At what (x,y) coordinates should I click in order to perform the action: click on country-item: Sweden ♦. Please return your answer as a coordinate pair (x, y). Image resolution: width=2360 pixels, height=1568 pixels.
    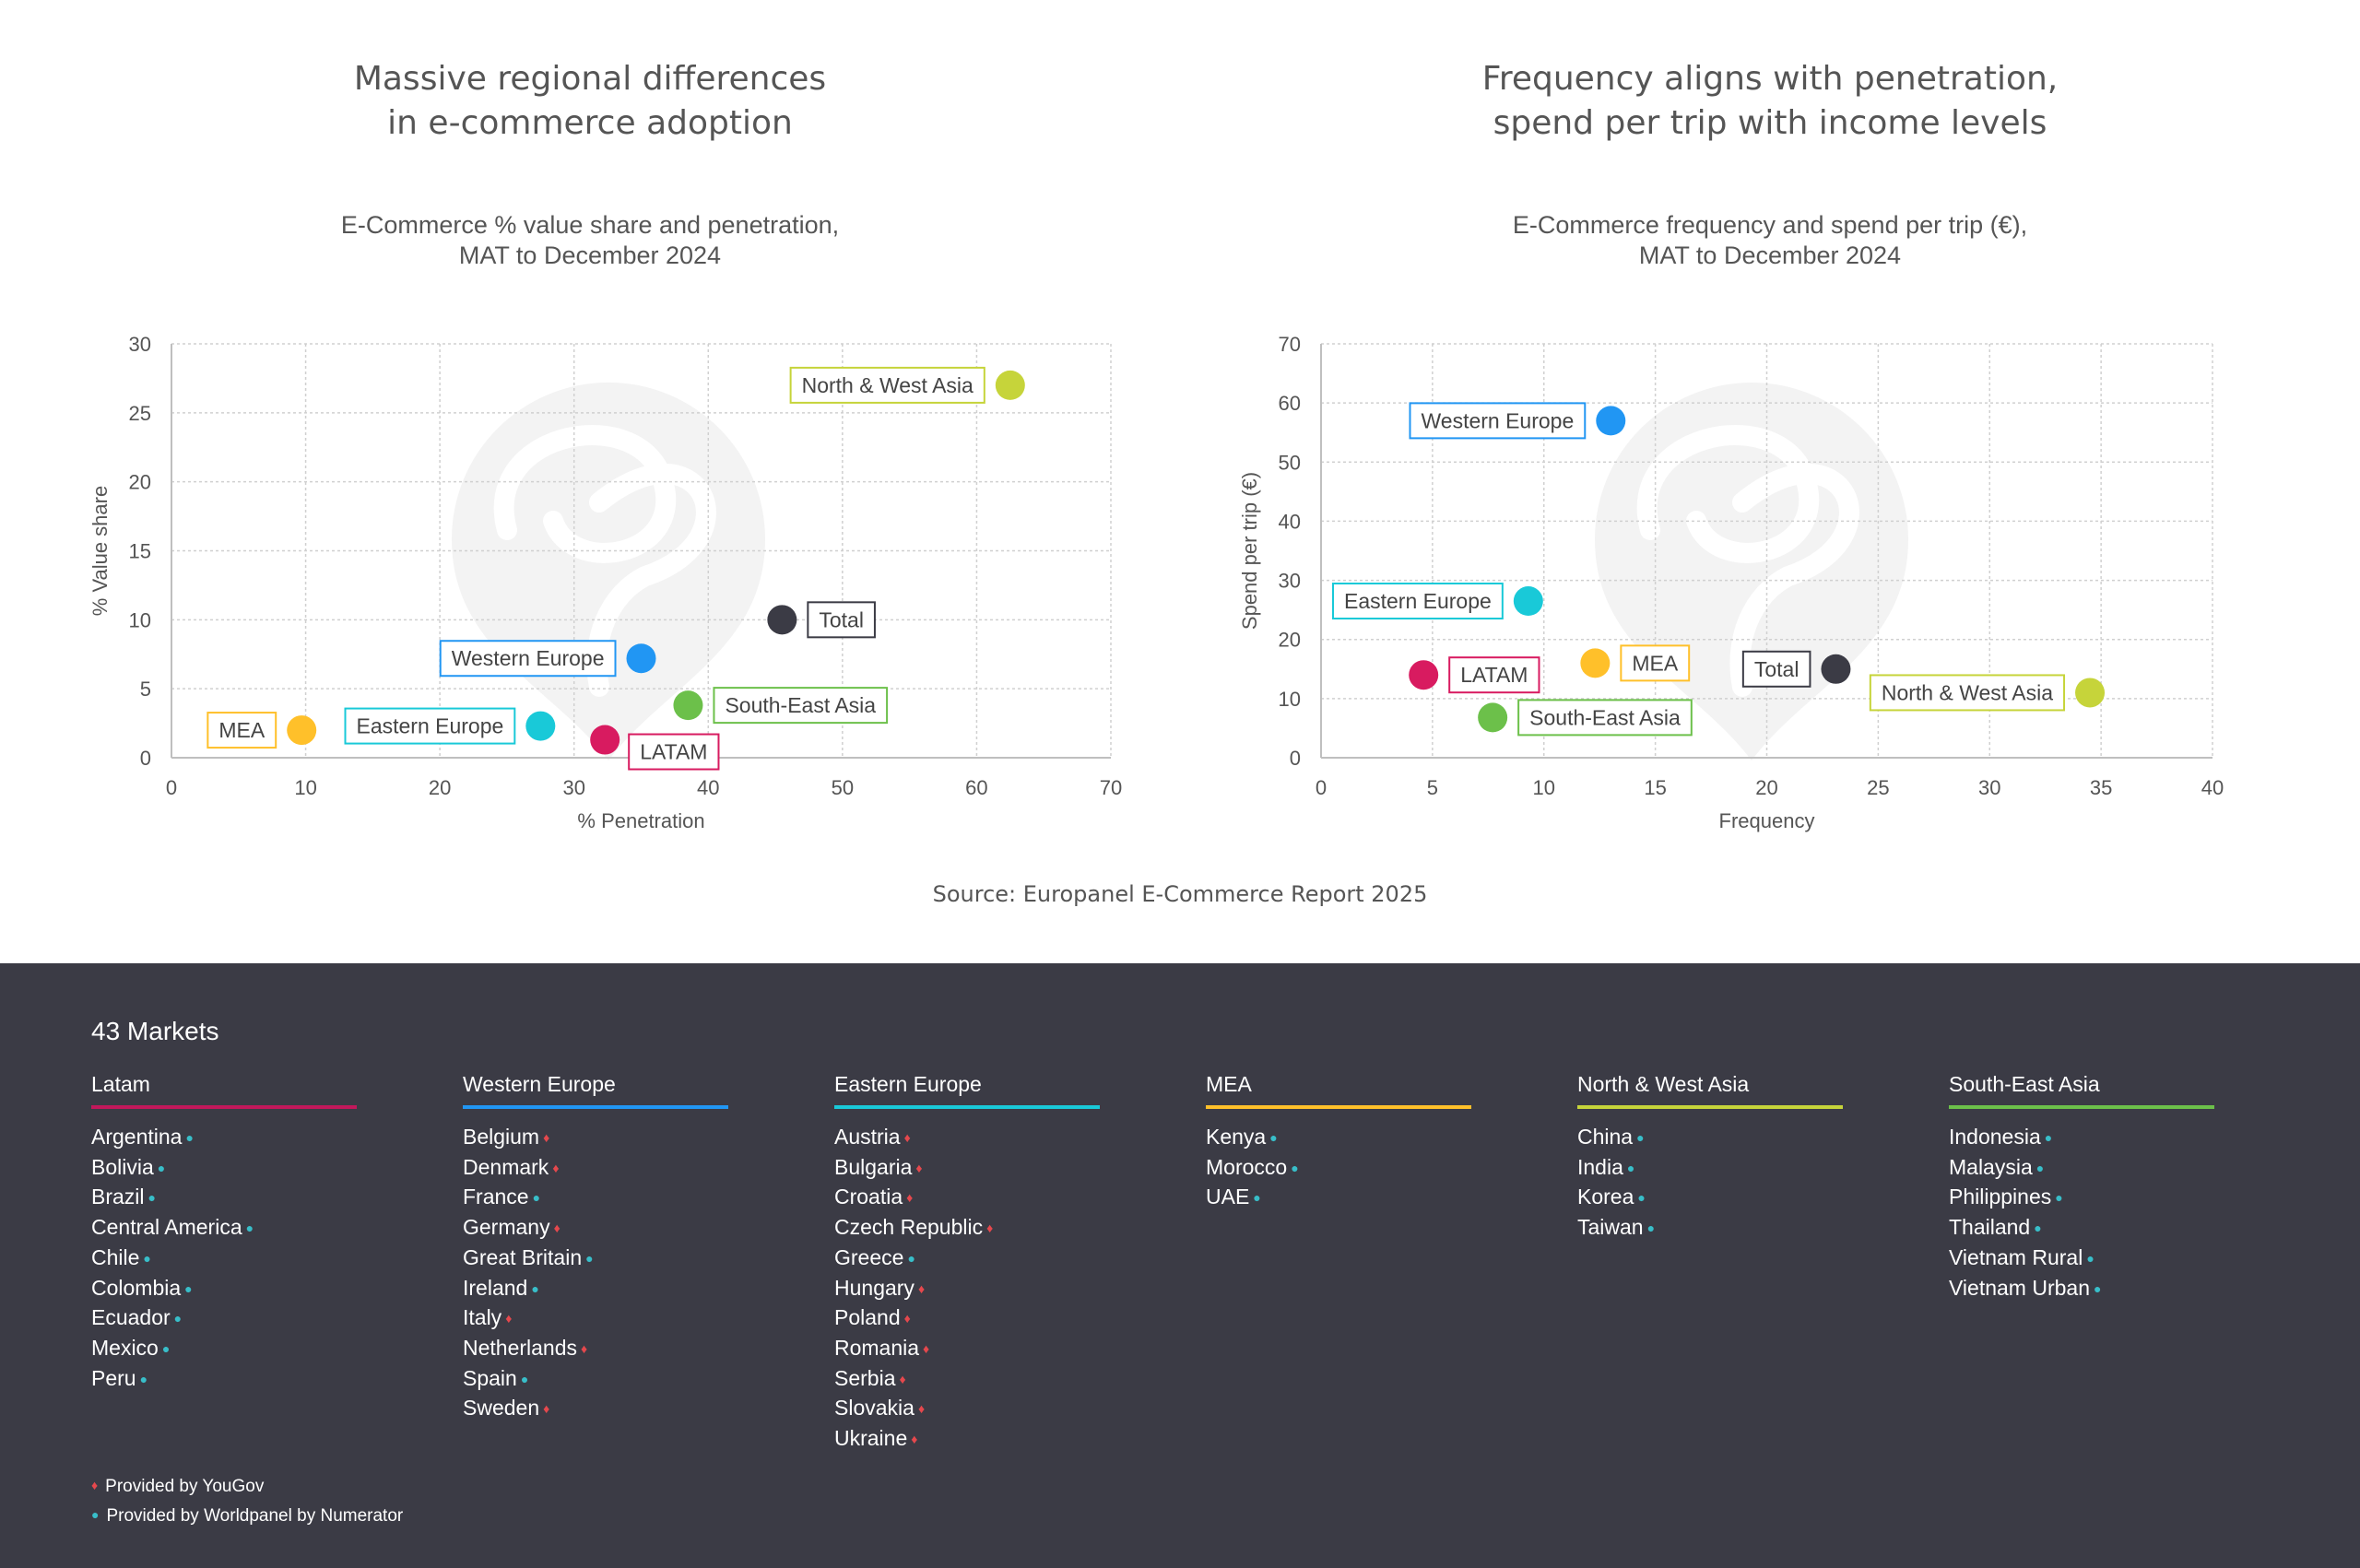
    Looking at the image, I should click on (596, 1410).